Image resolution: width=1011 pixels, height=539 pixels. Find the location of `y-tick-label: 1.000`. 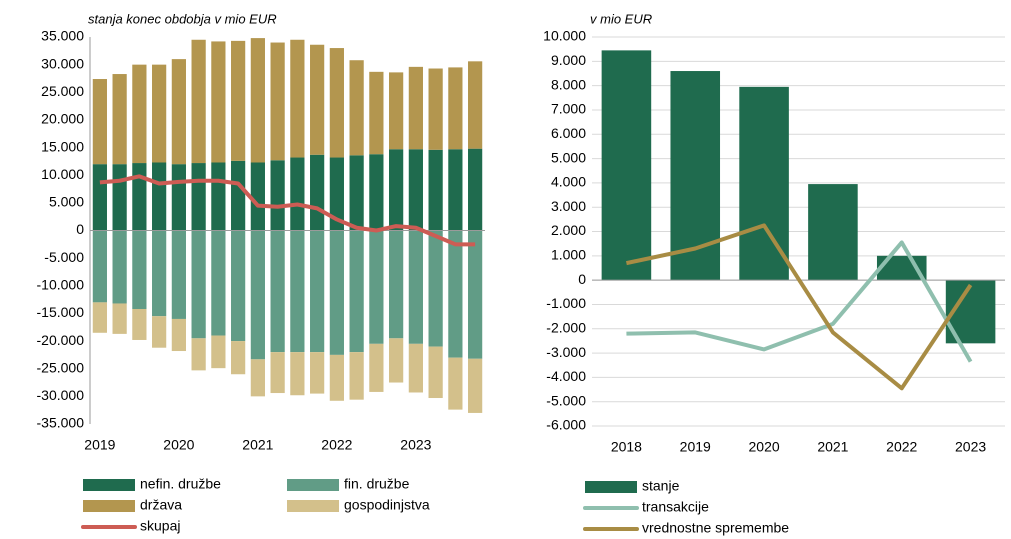

y-tick-label: 1.000 is located at coordinates (568, 255).